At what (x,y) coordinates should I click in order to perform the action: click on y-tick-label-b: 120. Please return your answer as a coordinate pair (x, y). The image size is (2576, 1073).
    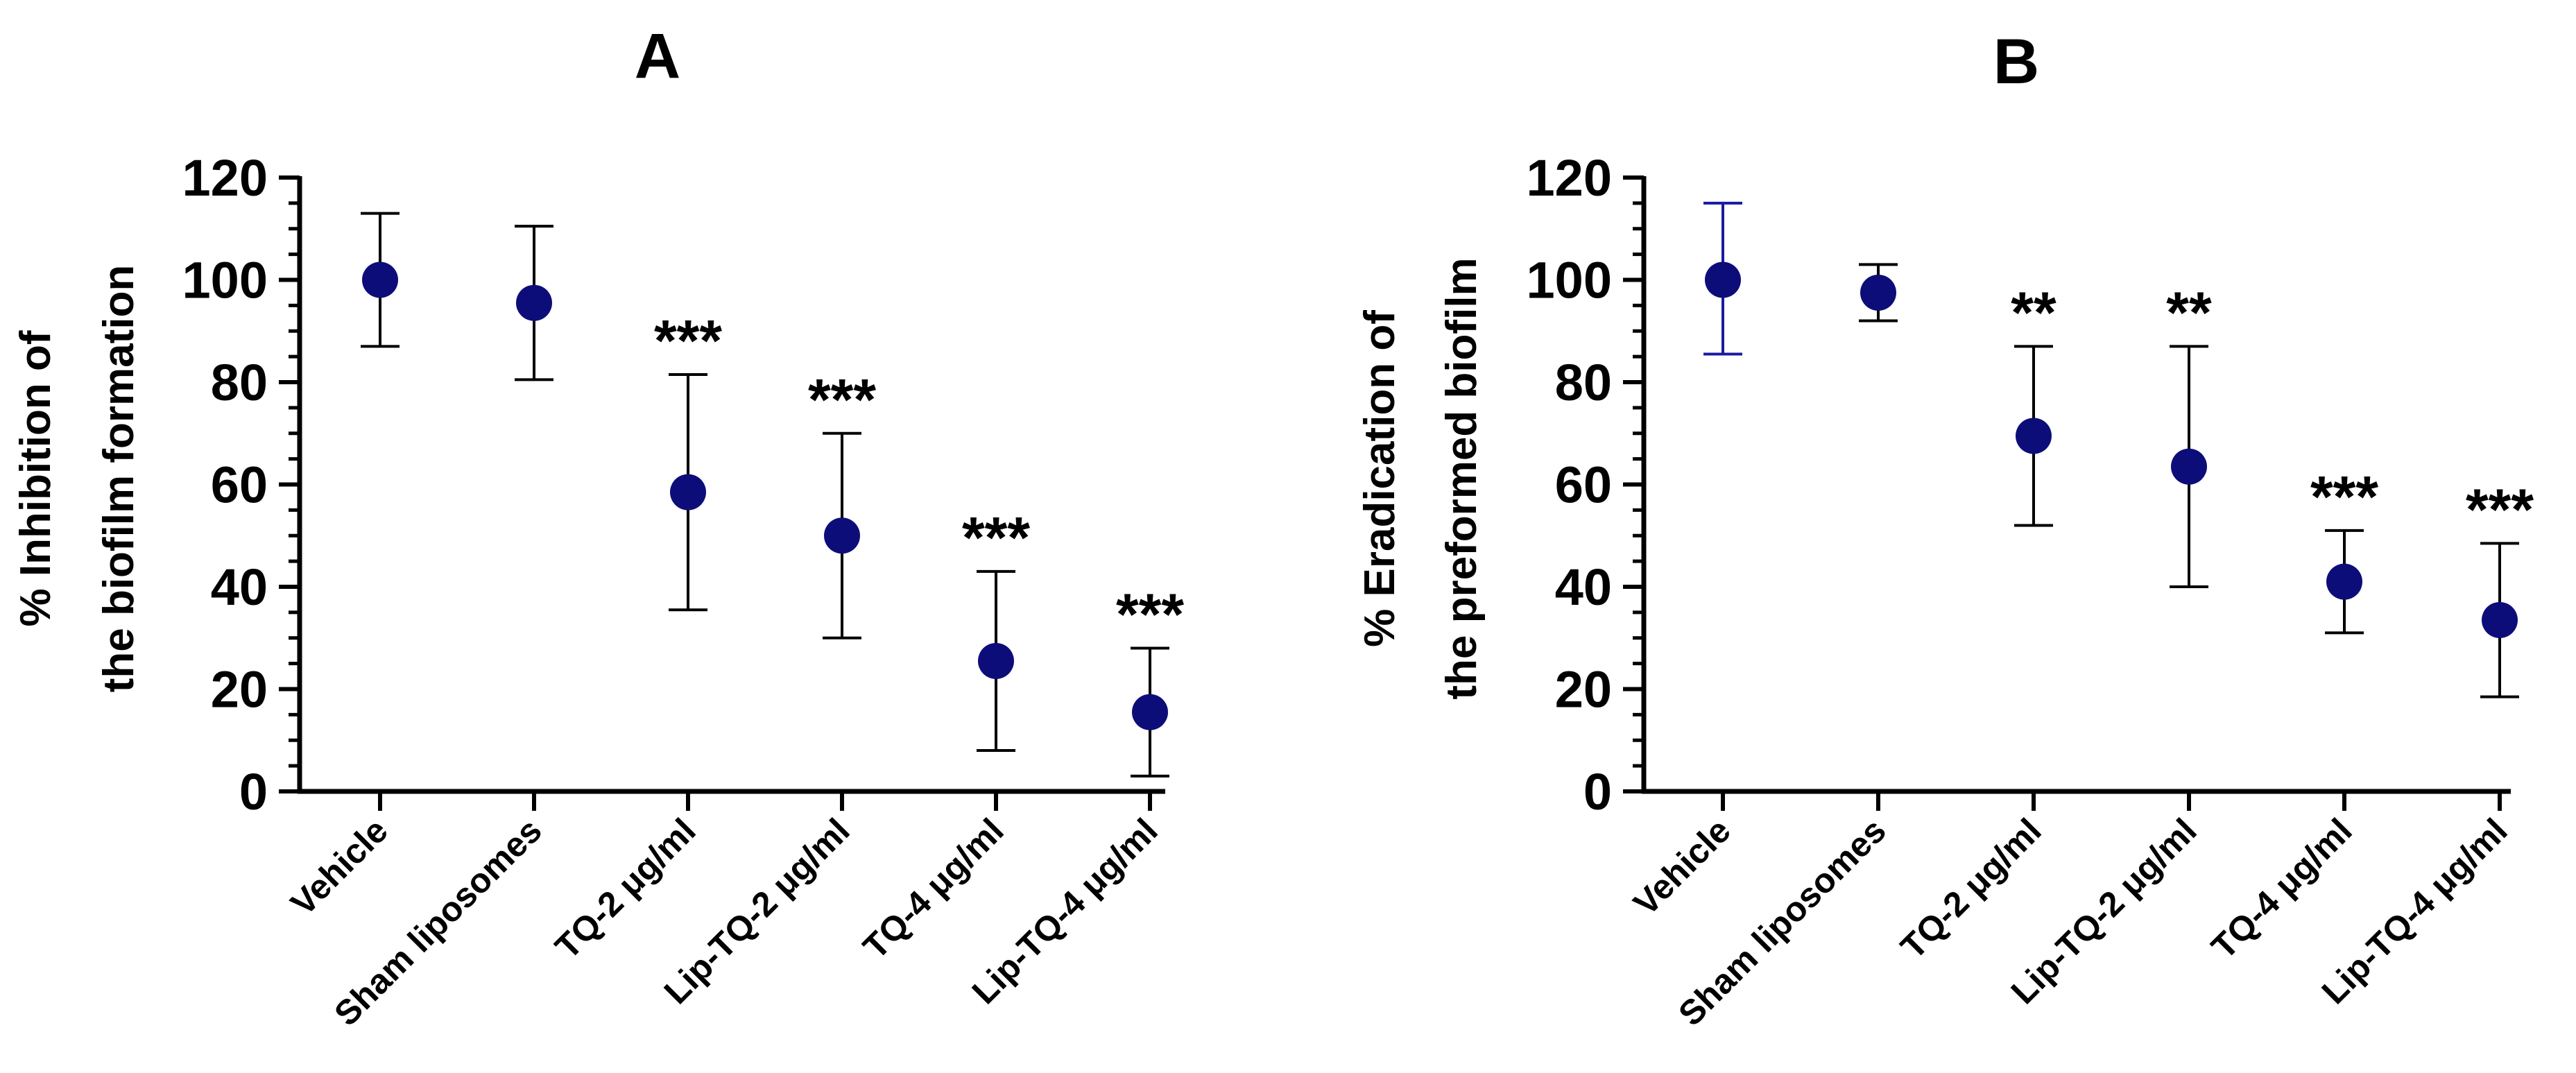
    Looking at the image, I should click on (1569, 178).